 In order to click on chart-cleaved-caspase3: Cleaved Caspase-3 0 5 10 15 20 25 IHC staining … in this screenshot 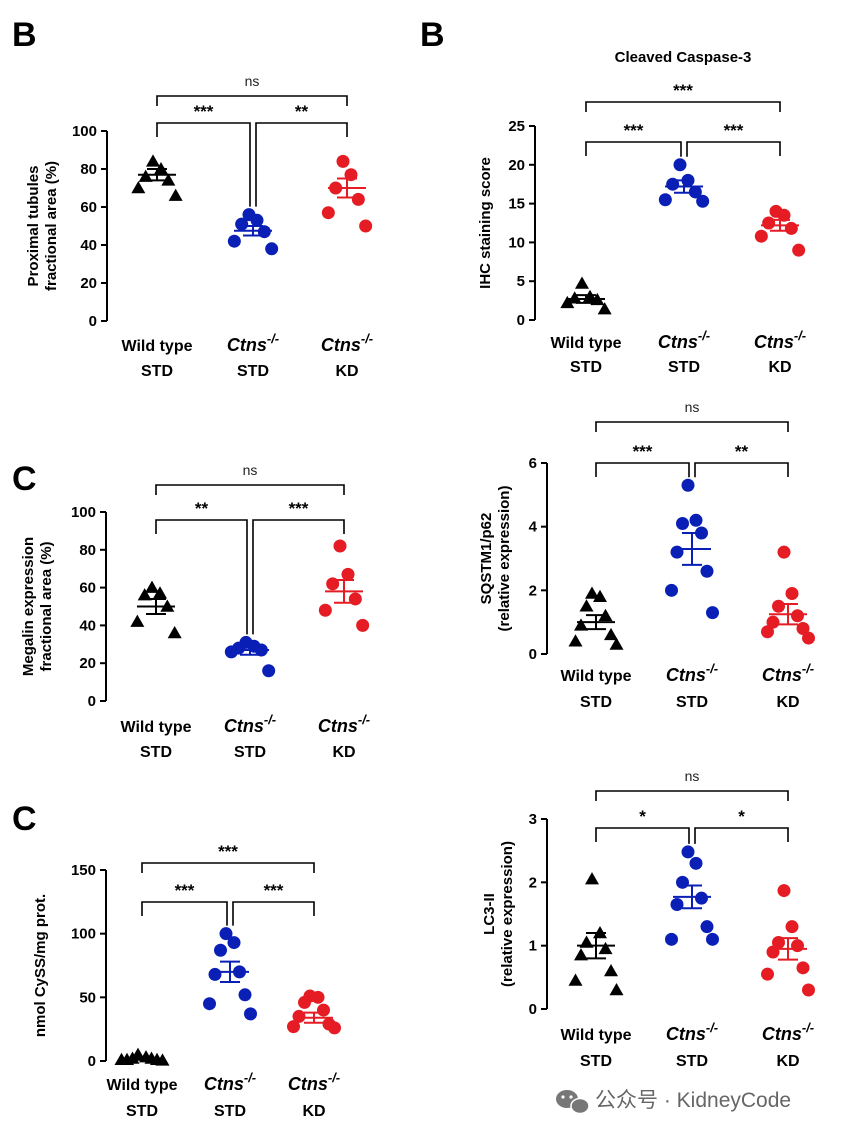, I will do `click(641, 212)`.